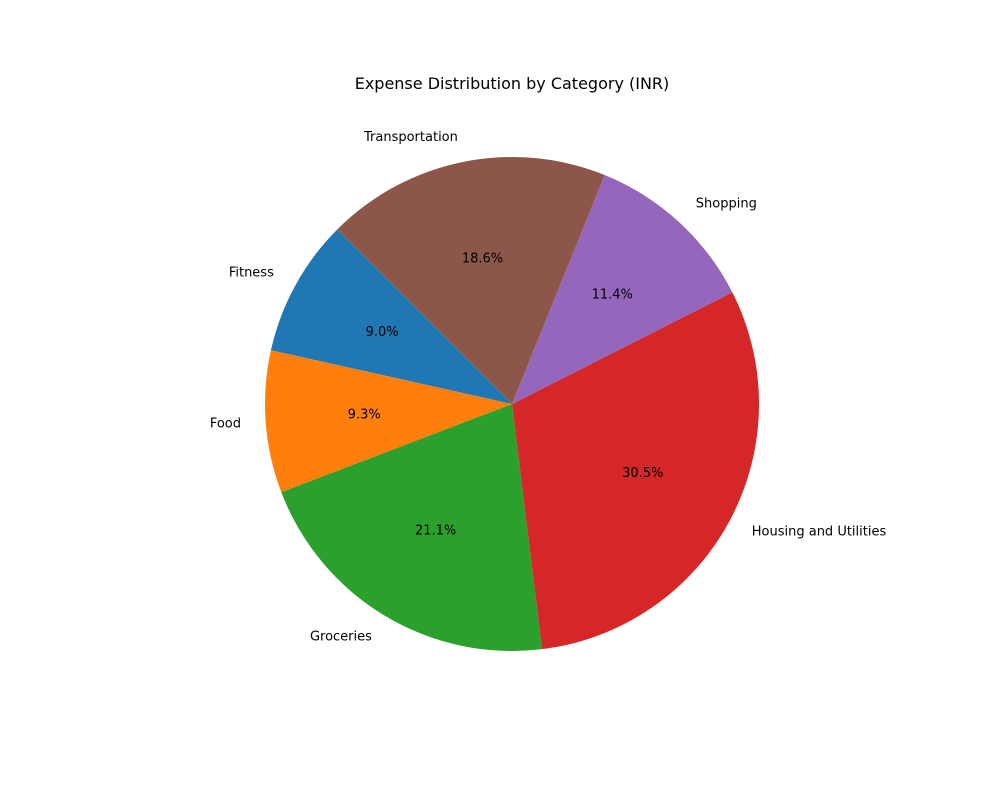  What do you see at coordinates (251, 273) in the screenshot?
I see `pie-label-fitness: Fitness` at bounding box center [251, 273].